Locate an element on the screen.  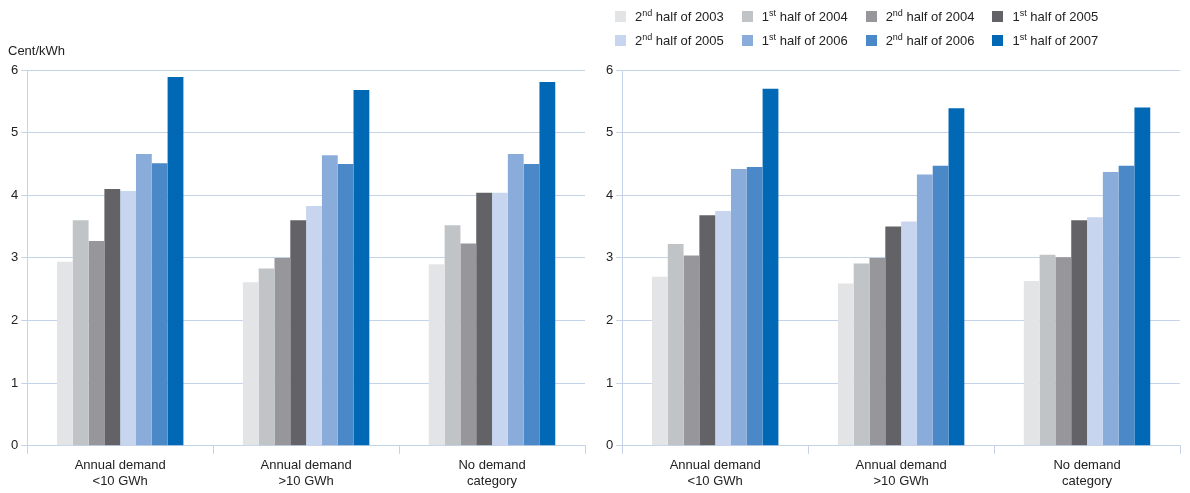
legend-label: 2$^{nd}$ half of 2003 is located at coordinates (679, 16).